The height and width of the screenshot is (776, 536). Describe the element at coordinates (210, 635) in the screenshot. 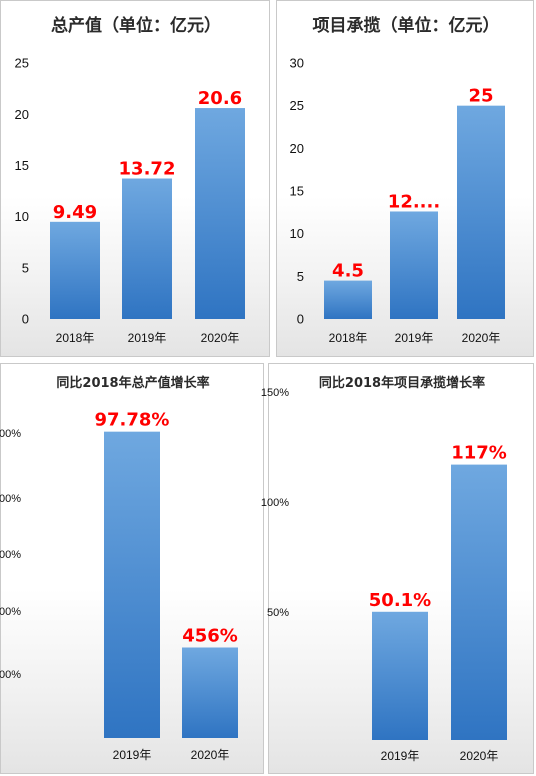

I see `data-label: 456%` at that location.